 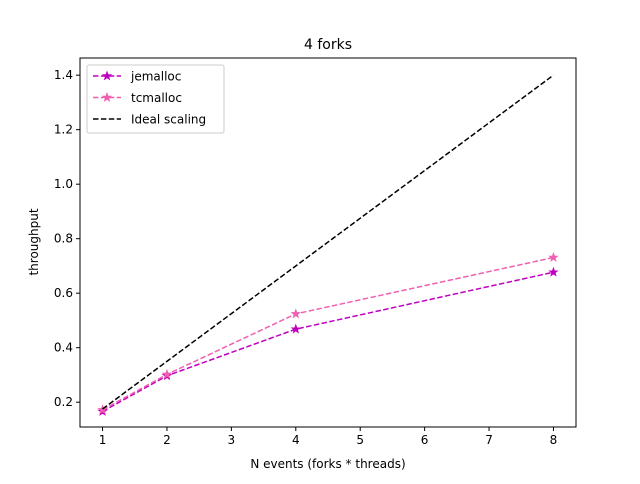 What do you see at coordinates (155, 77) in the screenshot?
I see `legend-label-jemalloc: jemalloc` at bounding box center [155, 77].